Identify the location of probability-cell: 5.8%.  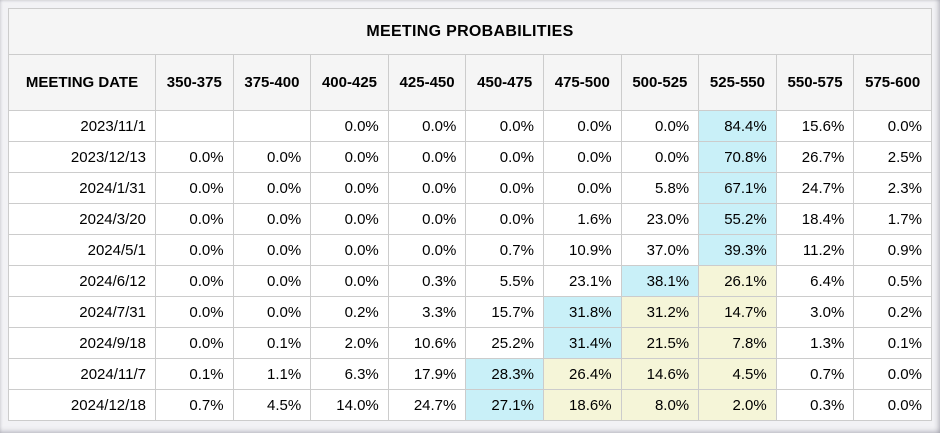
(660, 188).